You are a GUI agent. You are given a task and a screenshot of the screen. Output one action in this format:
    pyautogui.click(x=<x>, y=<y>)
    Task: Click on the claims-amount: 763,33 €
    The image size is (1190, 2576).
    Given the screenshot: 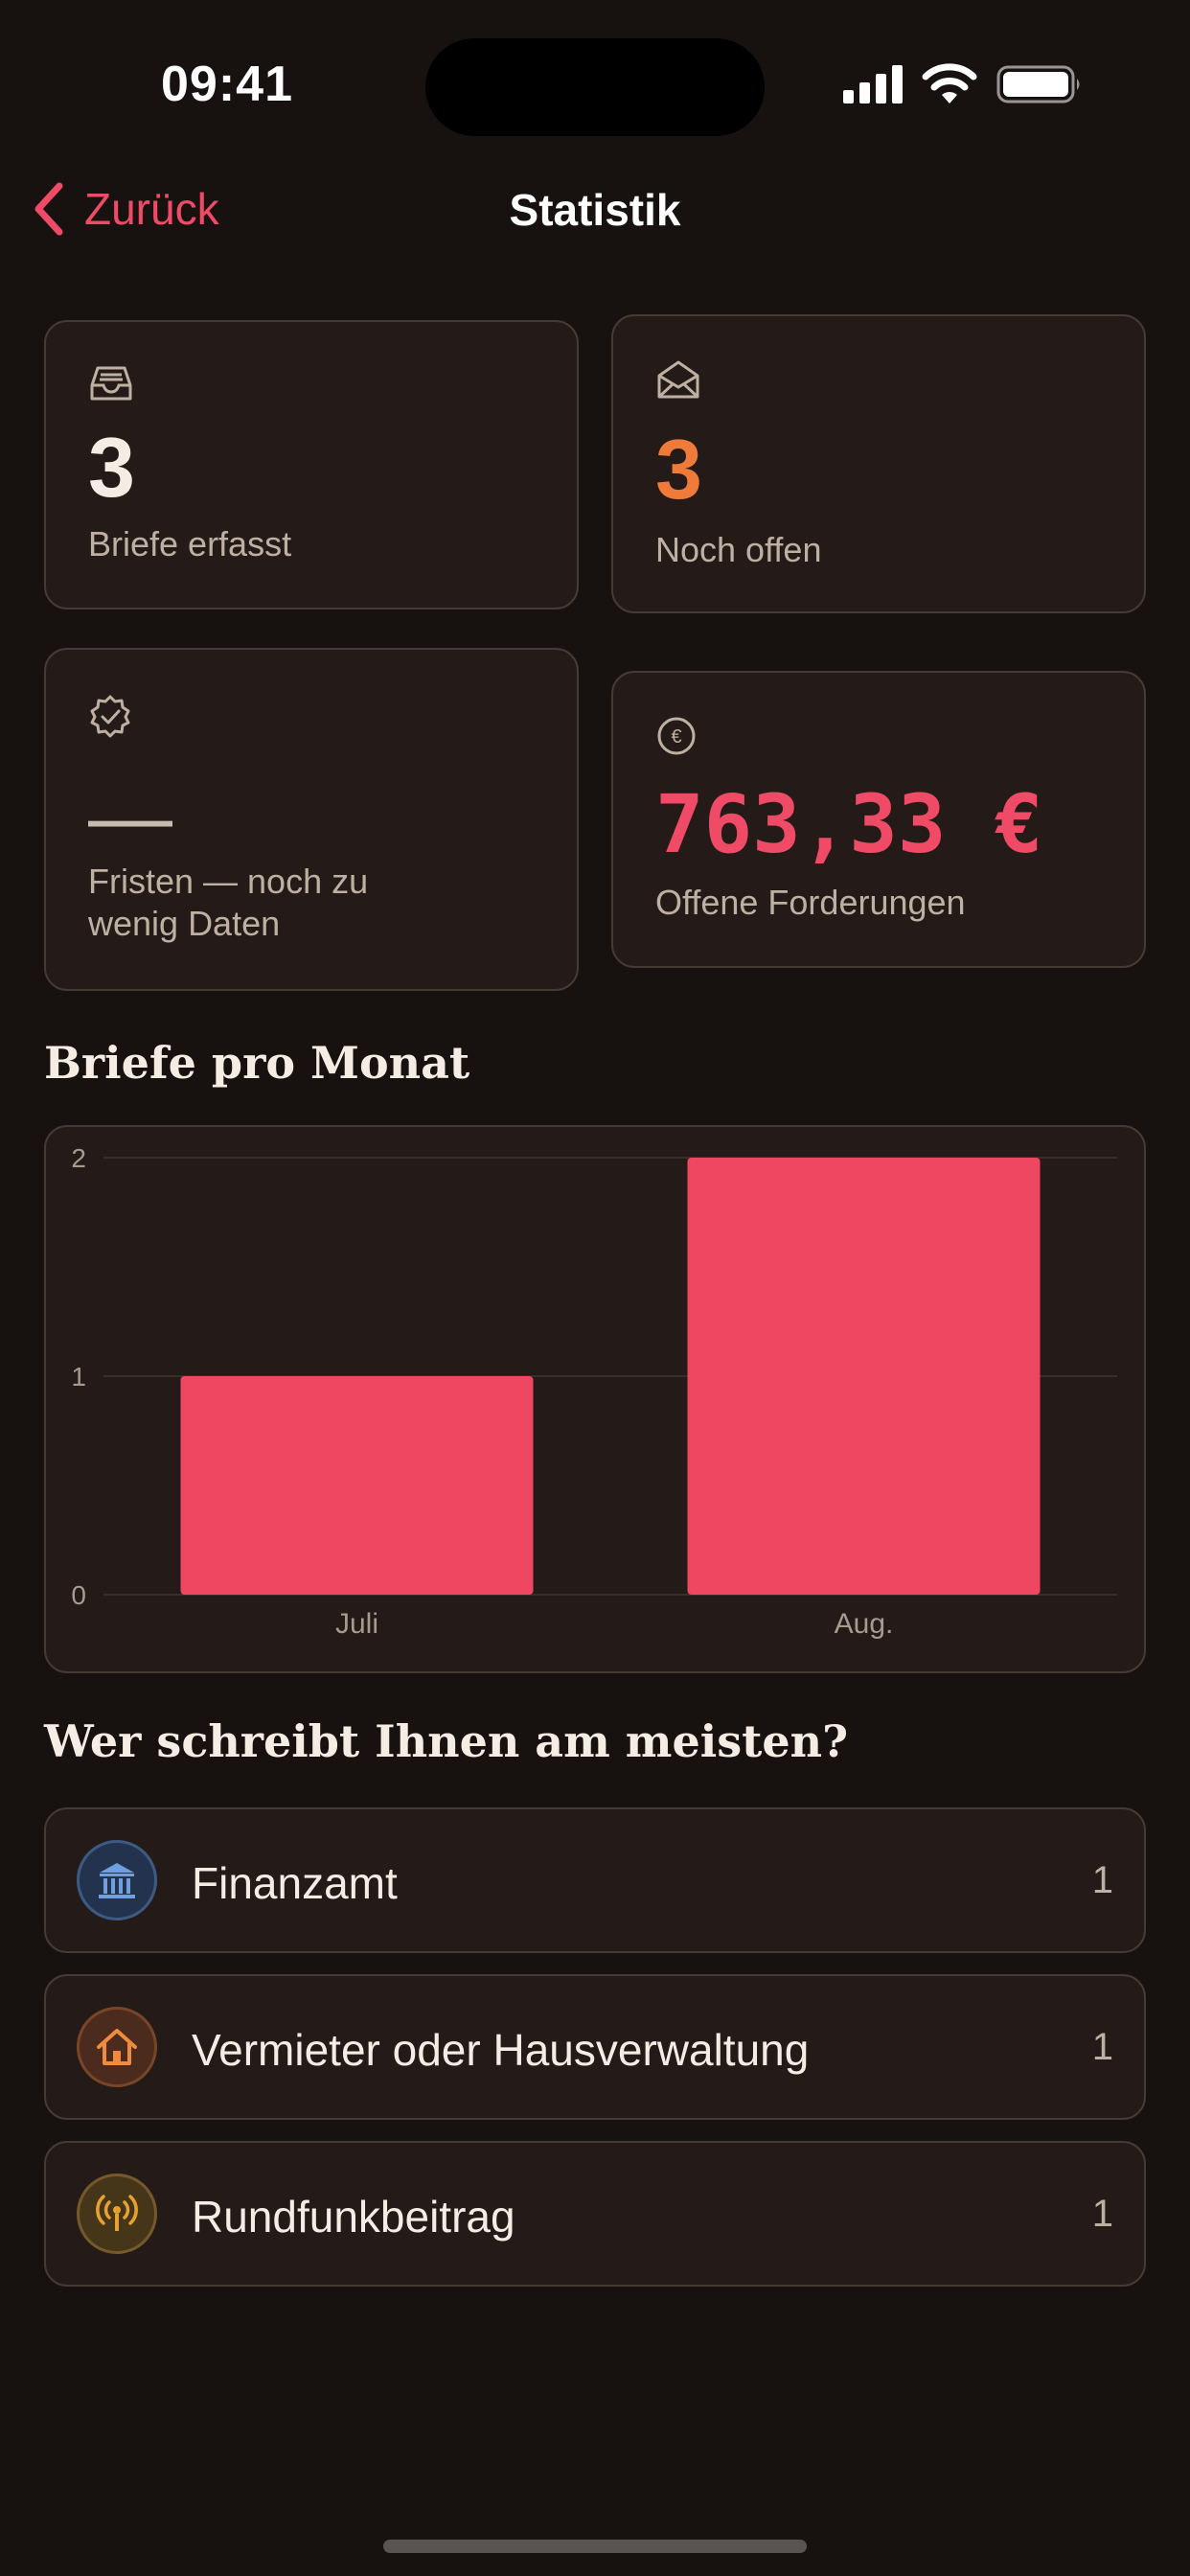 What is the action you would take?
    pyautogui.click(x=849, y=824)
    